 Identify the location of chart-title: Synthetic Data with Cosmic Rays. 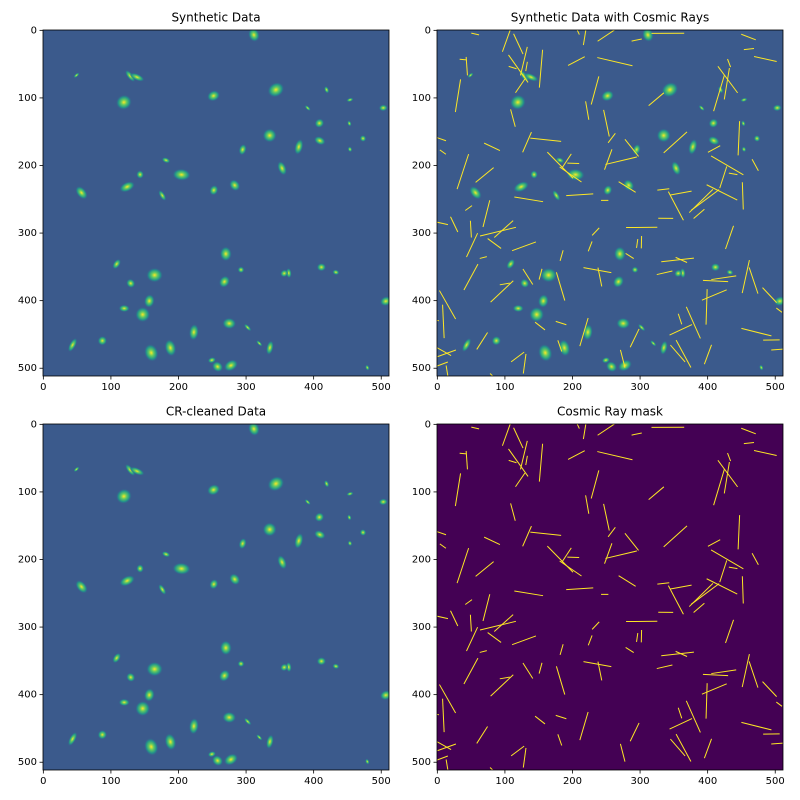
(610, 18).